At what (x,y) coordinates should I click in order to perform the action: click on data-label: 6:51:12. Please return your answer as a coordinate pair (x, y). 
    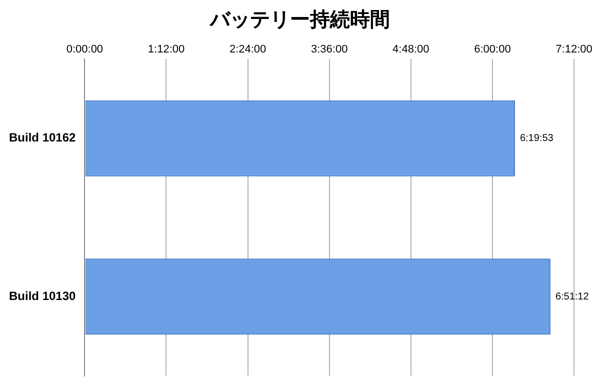
    Looking at the image, I should click on (572, 296).